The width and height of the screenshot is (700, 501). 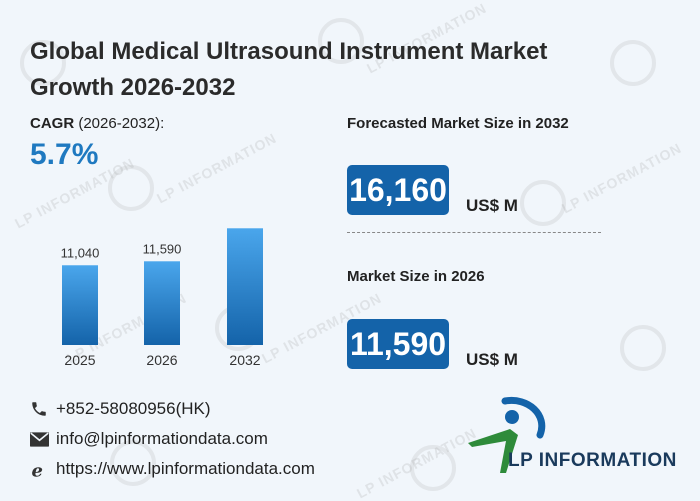 I want to click on bar-value-label: 11,590, so click(x=162, y=248).